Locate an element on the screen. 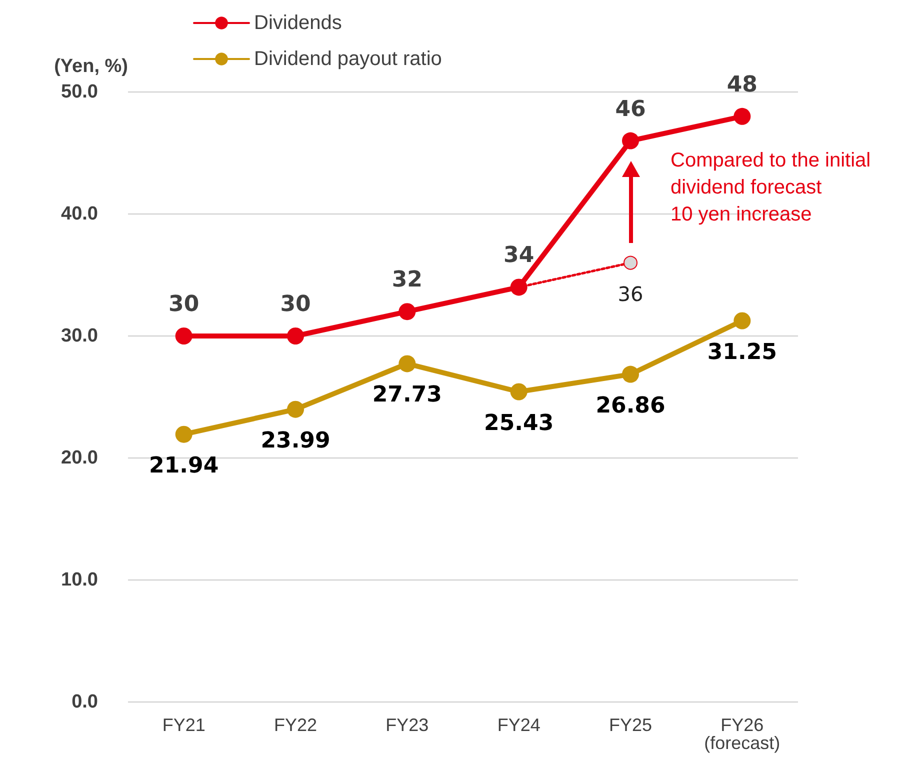  data-label: 46 is located at coordinates (630, 109).